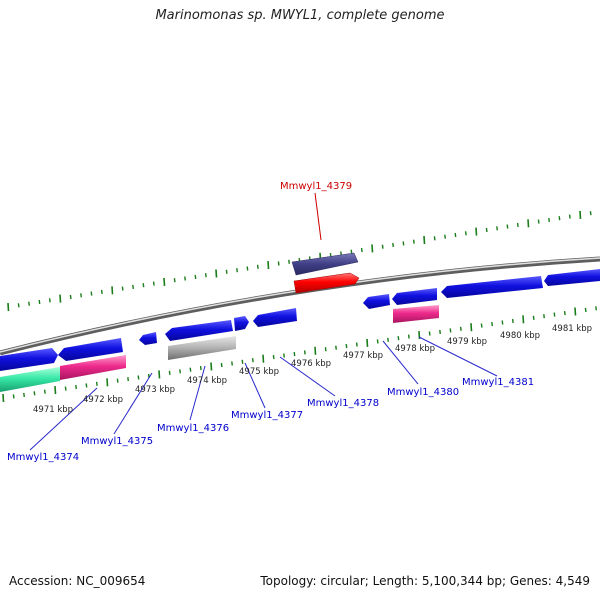 Image resolution: width=600 pixels, height=600 pixels. What do you see at coordinates (267, 415) in the screenshot?
I see `gene-label-Mmwyl1_4377: Mmwyl1_4377` at bounding box center [267, 415].